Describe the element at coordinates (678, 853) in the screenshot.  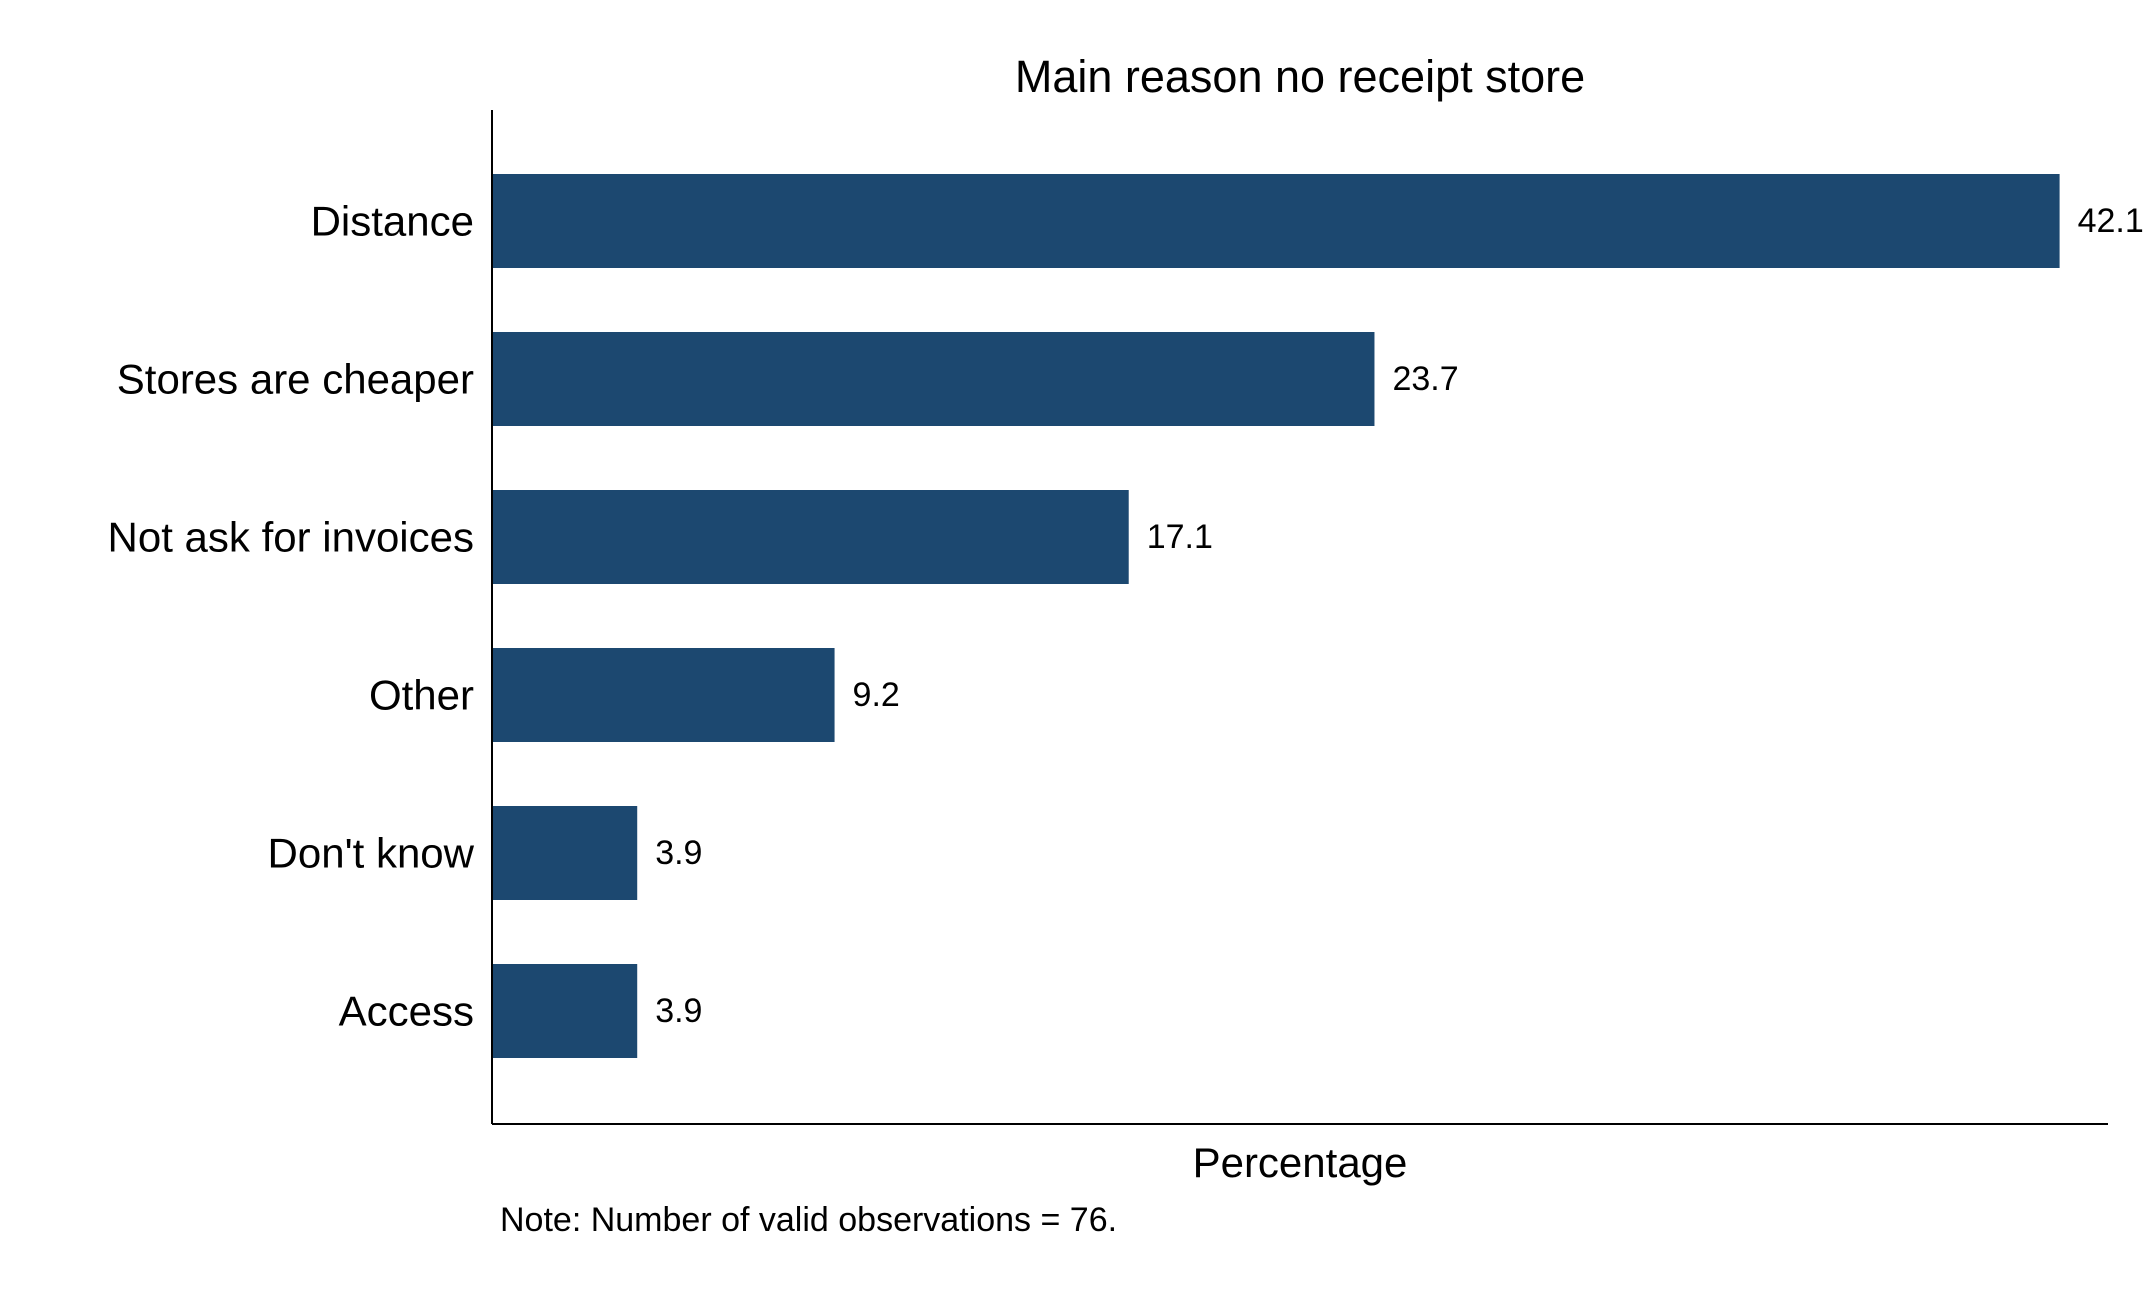
I see `value-label-don-t-know: 3.9` at that location.